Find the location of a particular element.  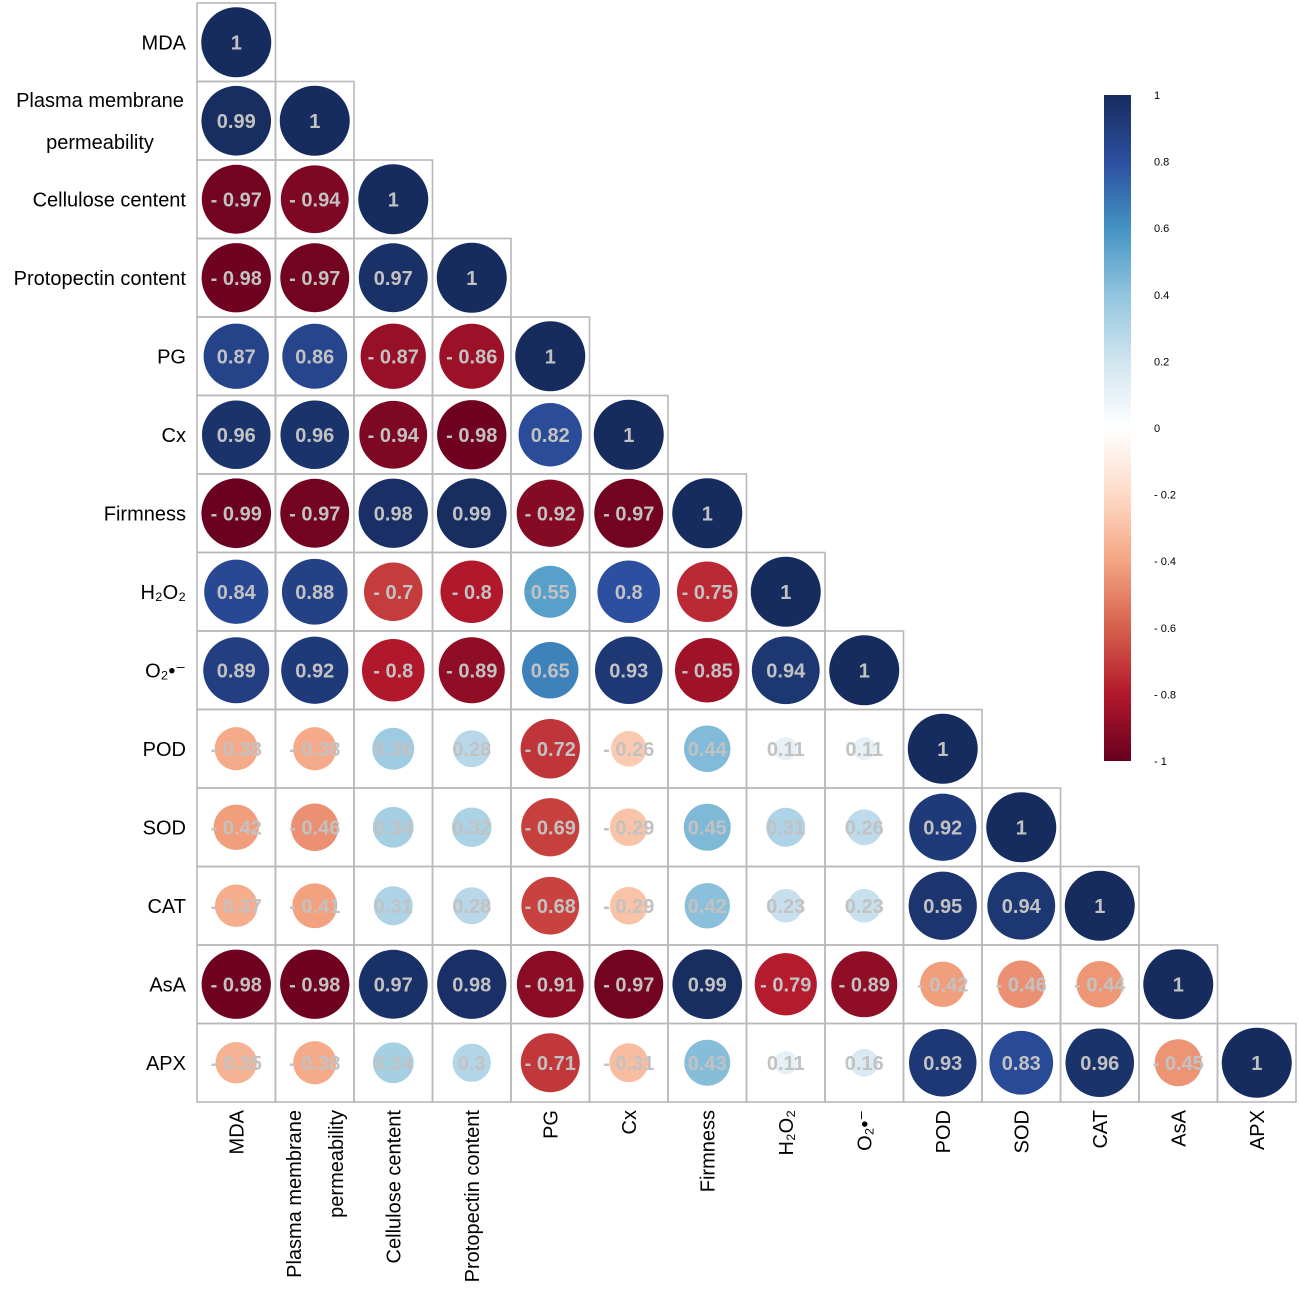

cell-o2-plasma-membrane-permeability: 0.92 is located at coordinates (314, 670).